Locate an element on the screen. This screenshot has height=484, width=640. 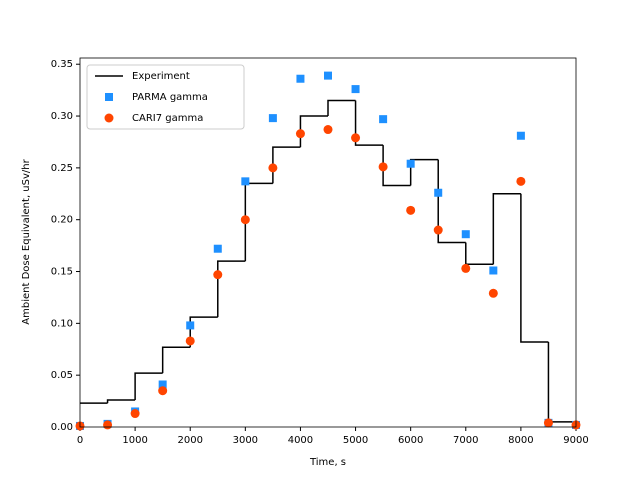
y-tick-label: 0.10 is located at coordinates (62, 323).